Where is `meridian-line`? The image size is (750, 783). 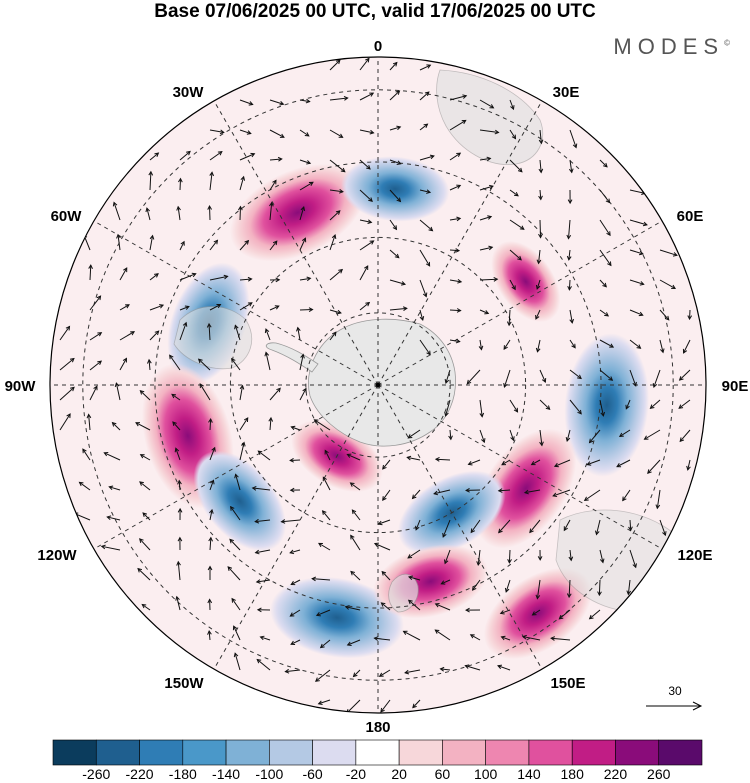
meridian-line is located at coordinates (236, 467).